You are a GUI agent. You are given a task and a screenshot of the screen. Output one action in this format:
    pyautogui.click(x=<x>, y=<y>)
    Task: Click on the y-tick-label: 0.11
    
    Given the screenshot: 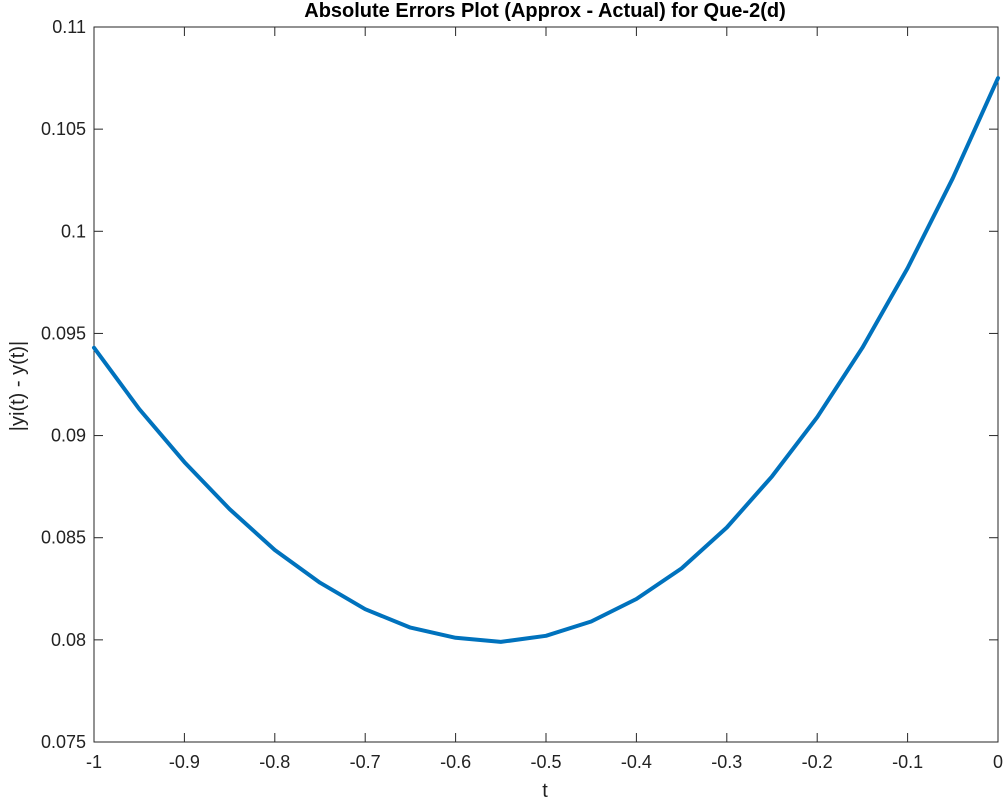 What is the action you would take?
    pyautogui.click(x=69, y=27)
    